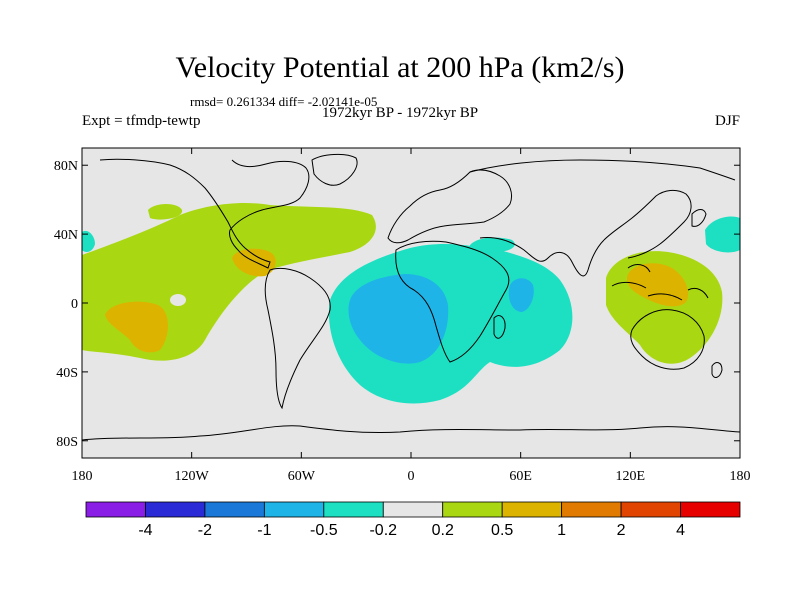 The width and height of the screenshot is (800, 600). Describe the element at coordinates (680, 530) in the screenshot. I see `colorbar-label: 4` at that location.